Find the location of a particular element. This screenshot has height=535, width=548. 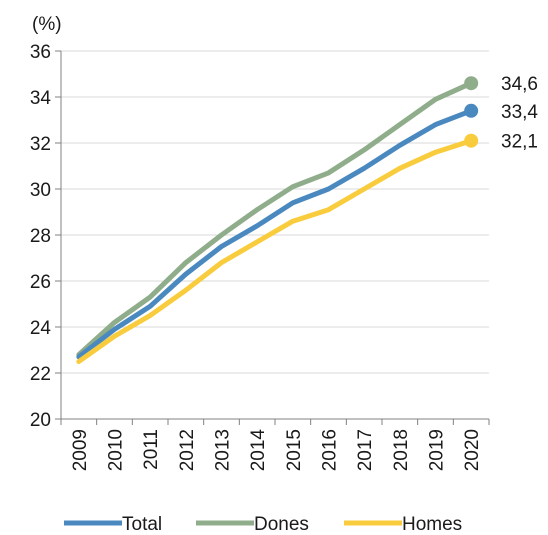

y-unit-label: (%) is located at coordinates (47, 24).